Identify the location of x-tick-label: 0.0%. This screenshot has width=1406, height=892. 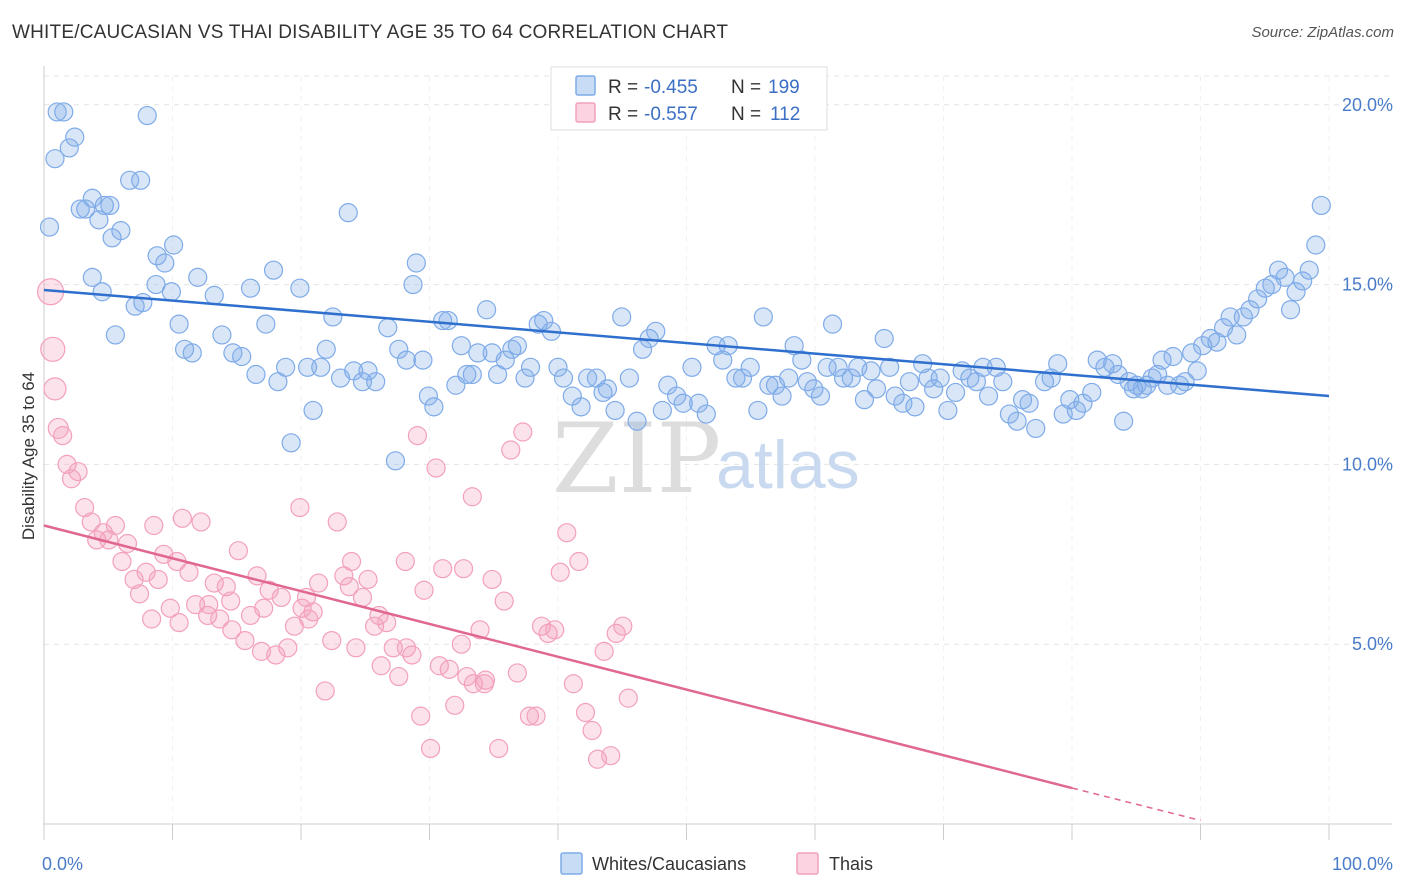
(62, 864).